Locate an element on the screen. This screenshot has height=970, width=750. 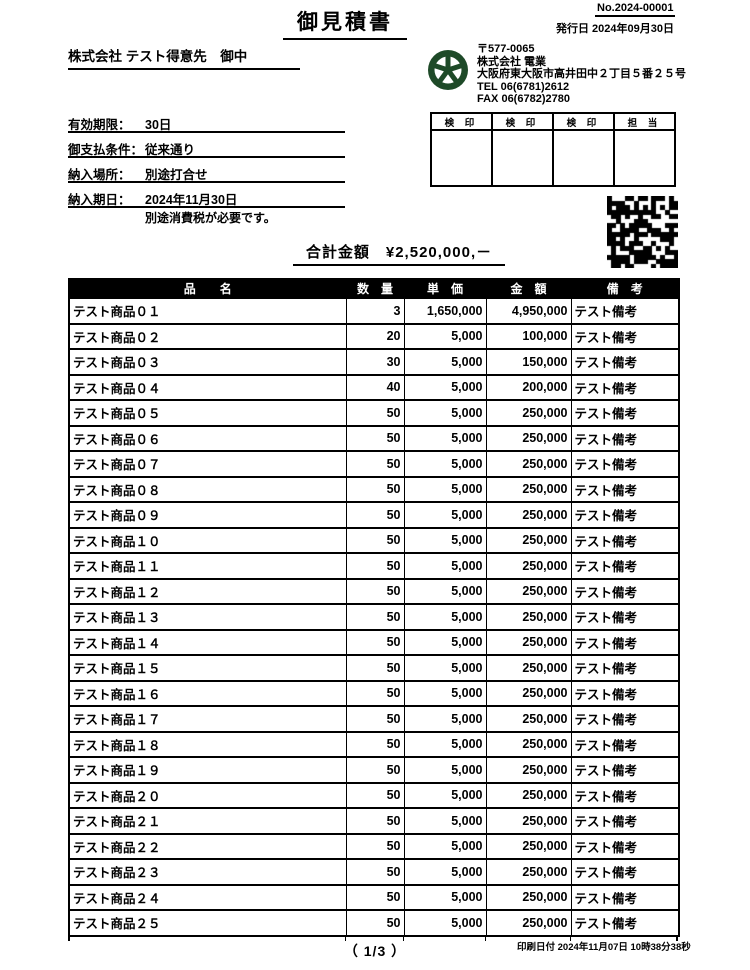
company-logo is located at coordinates (448, 70).